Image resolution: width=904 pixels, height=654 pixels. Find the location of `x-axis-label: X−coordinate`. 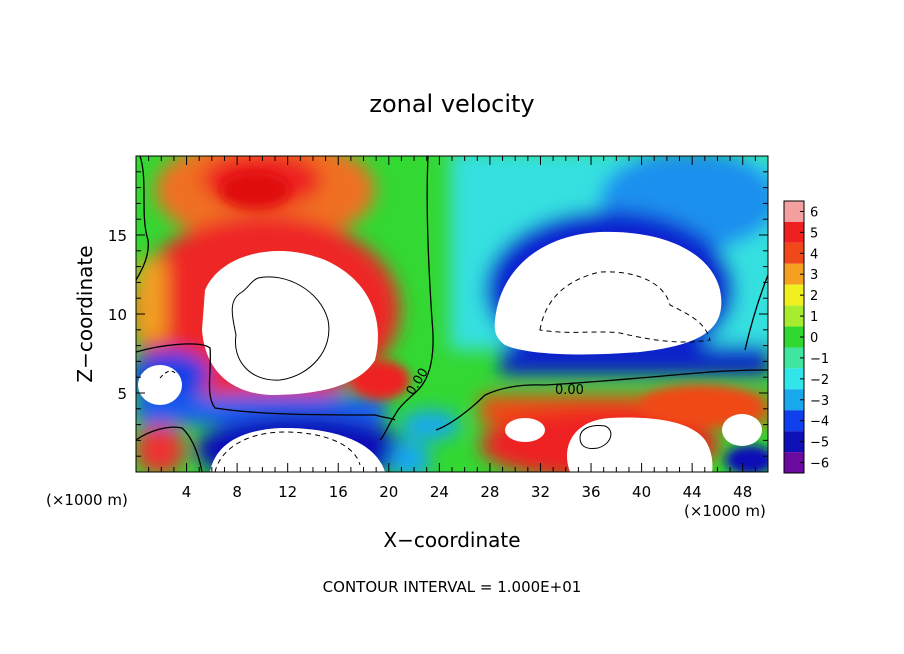

x-axis-label: X−coordinate is located at coordinates (451, 540).